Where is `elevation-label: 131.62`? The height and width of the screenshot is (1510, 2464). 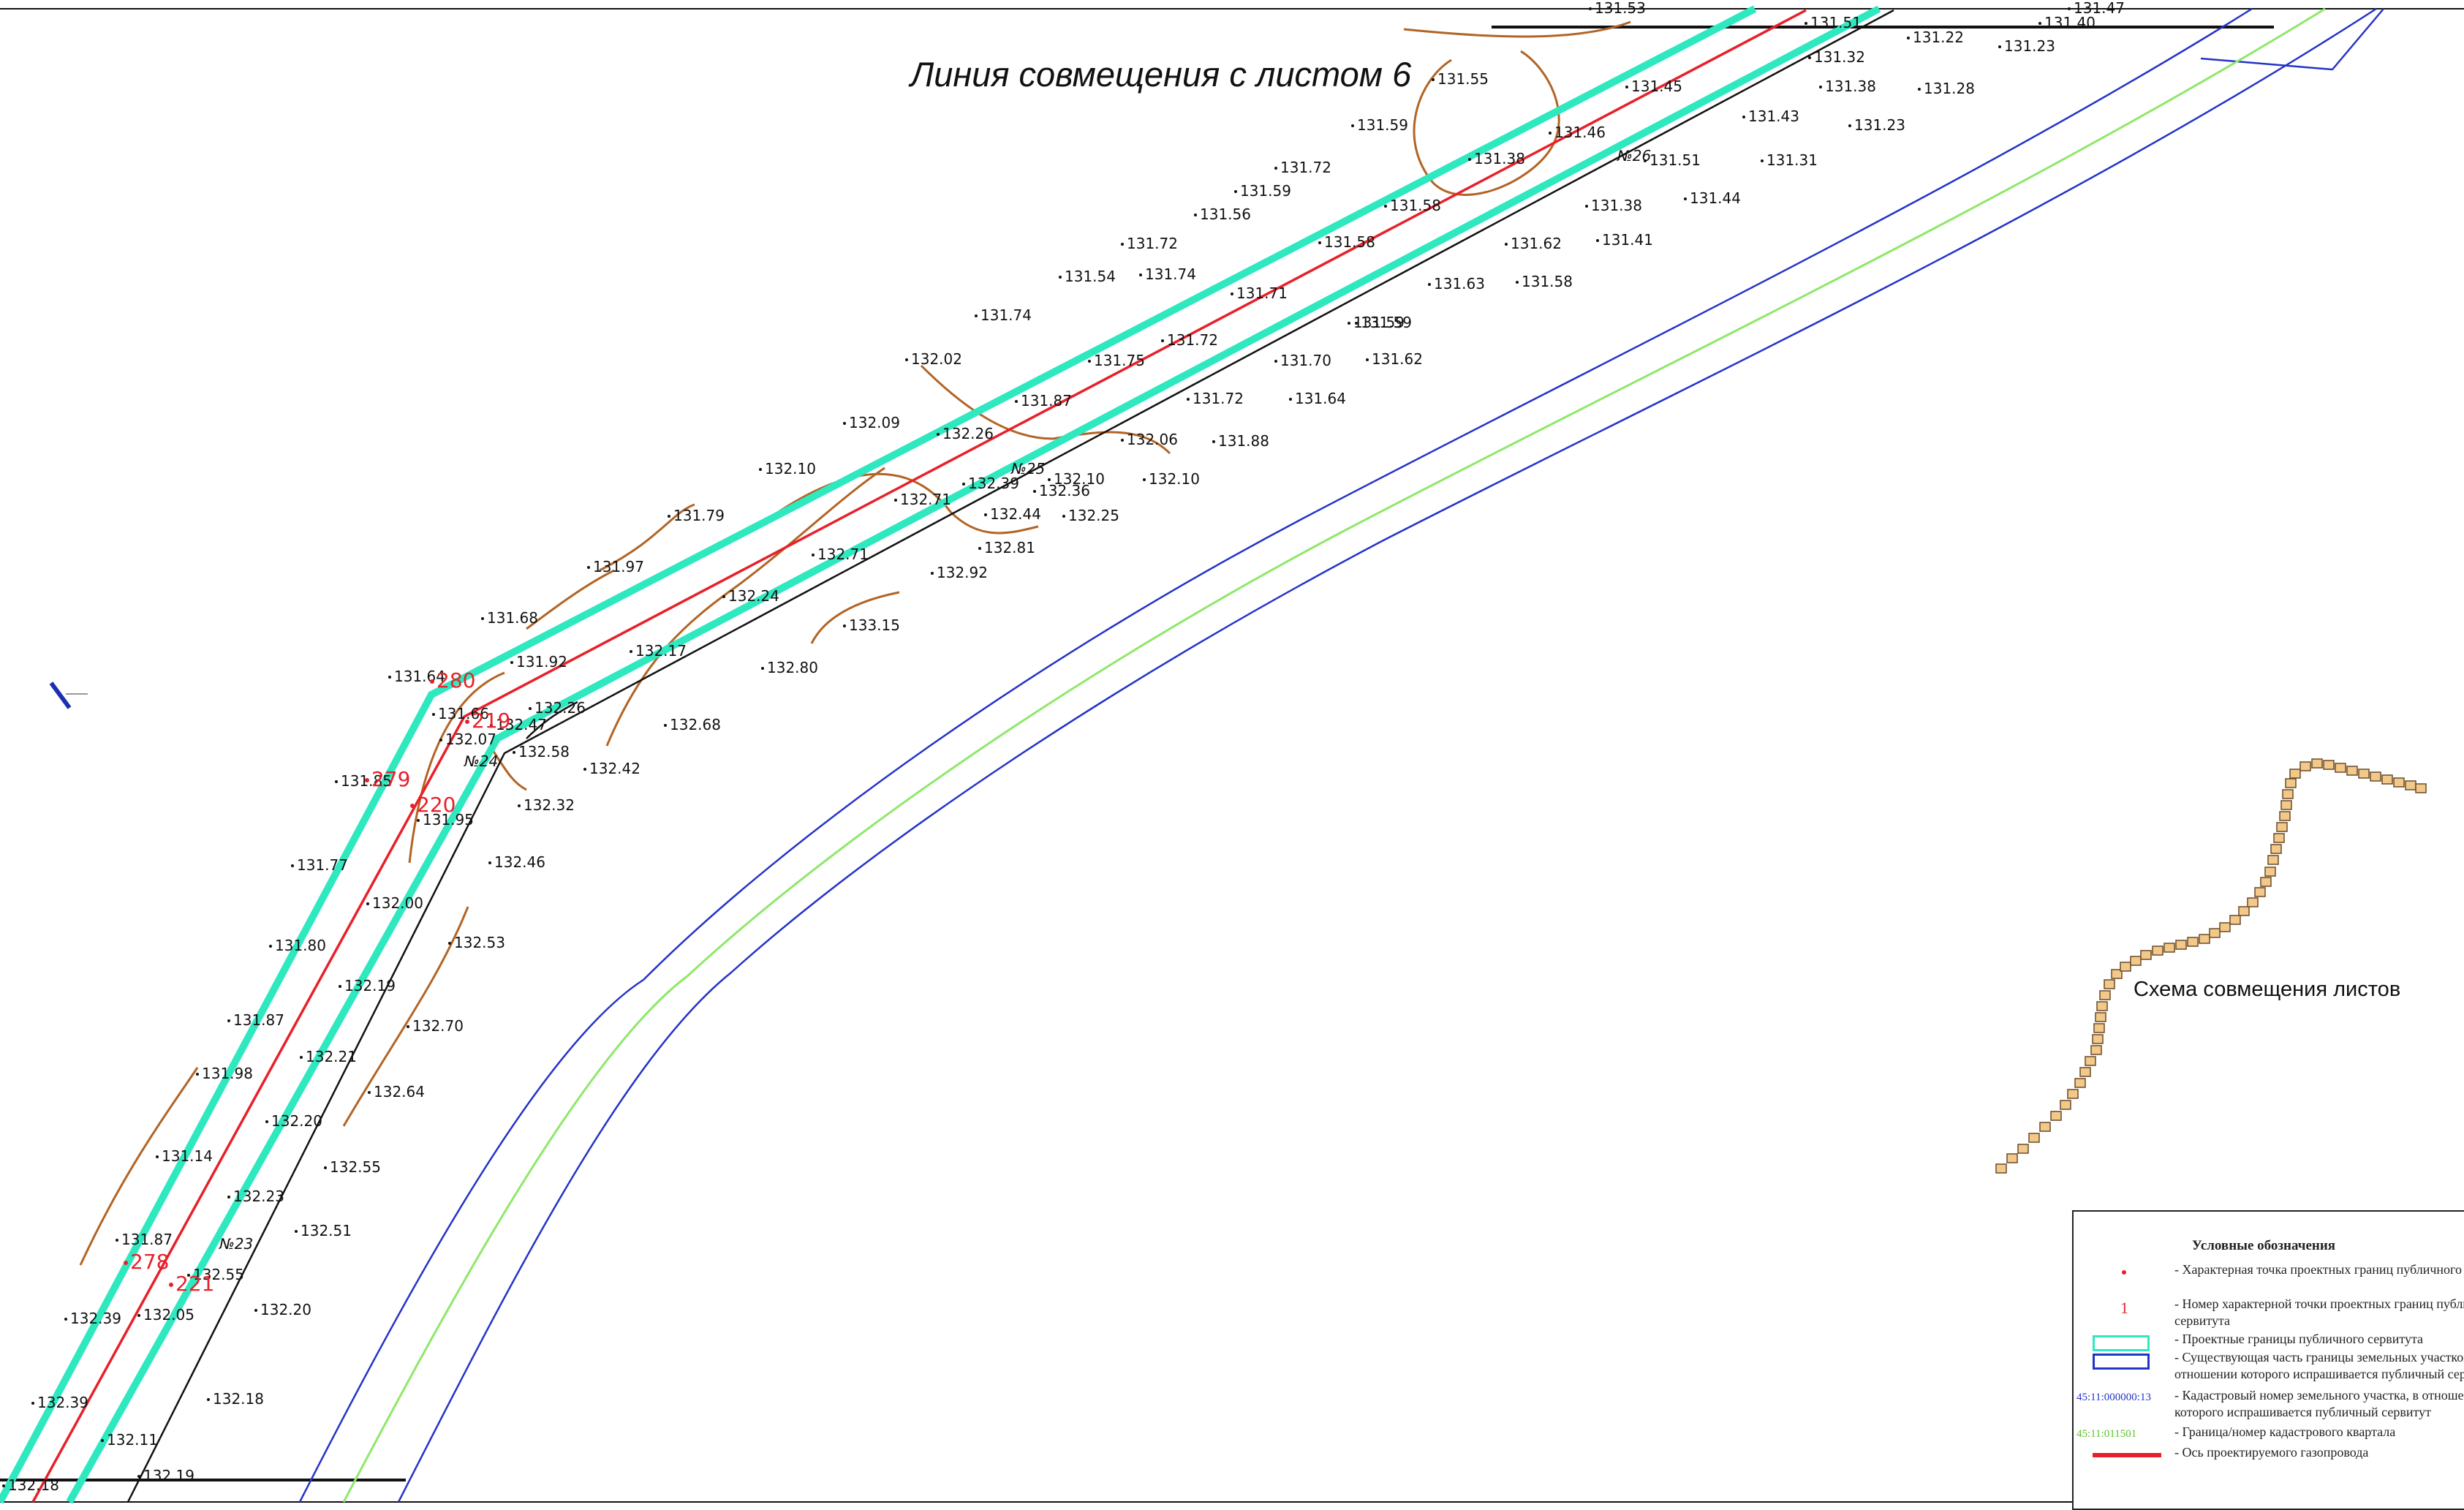
elevation-label: 131.62 is located at coordinates (1397, 359).